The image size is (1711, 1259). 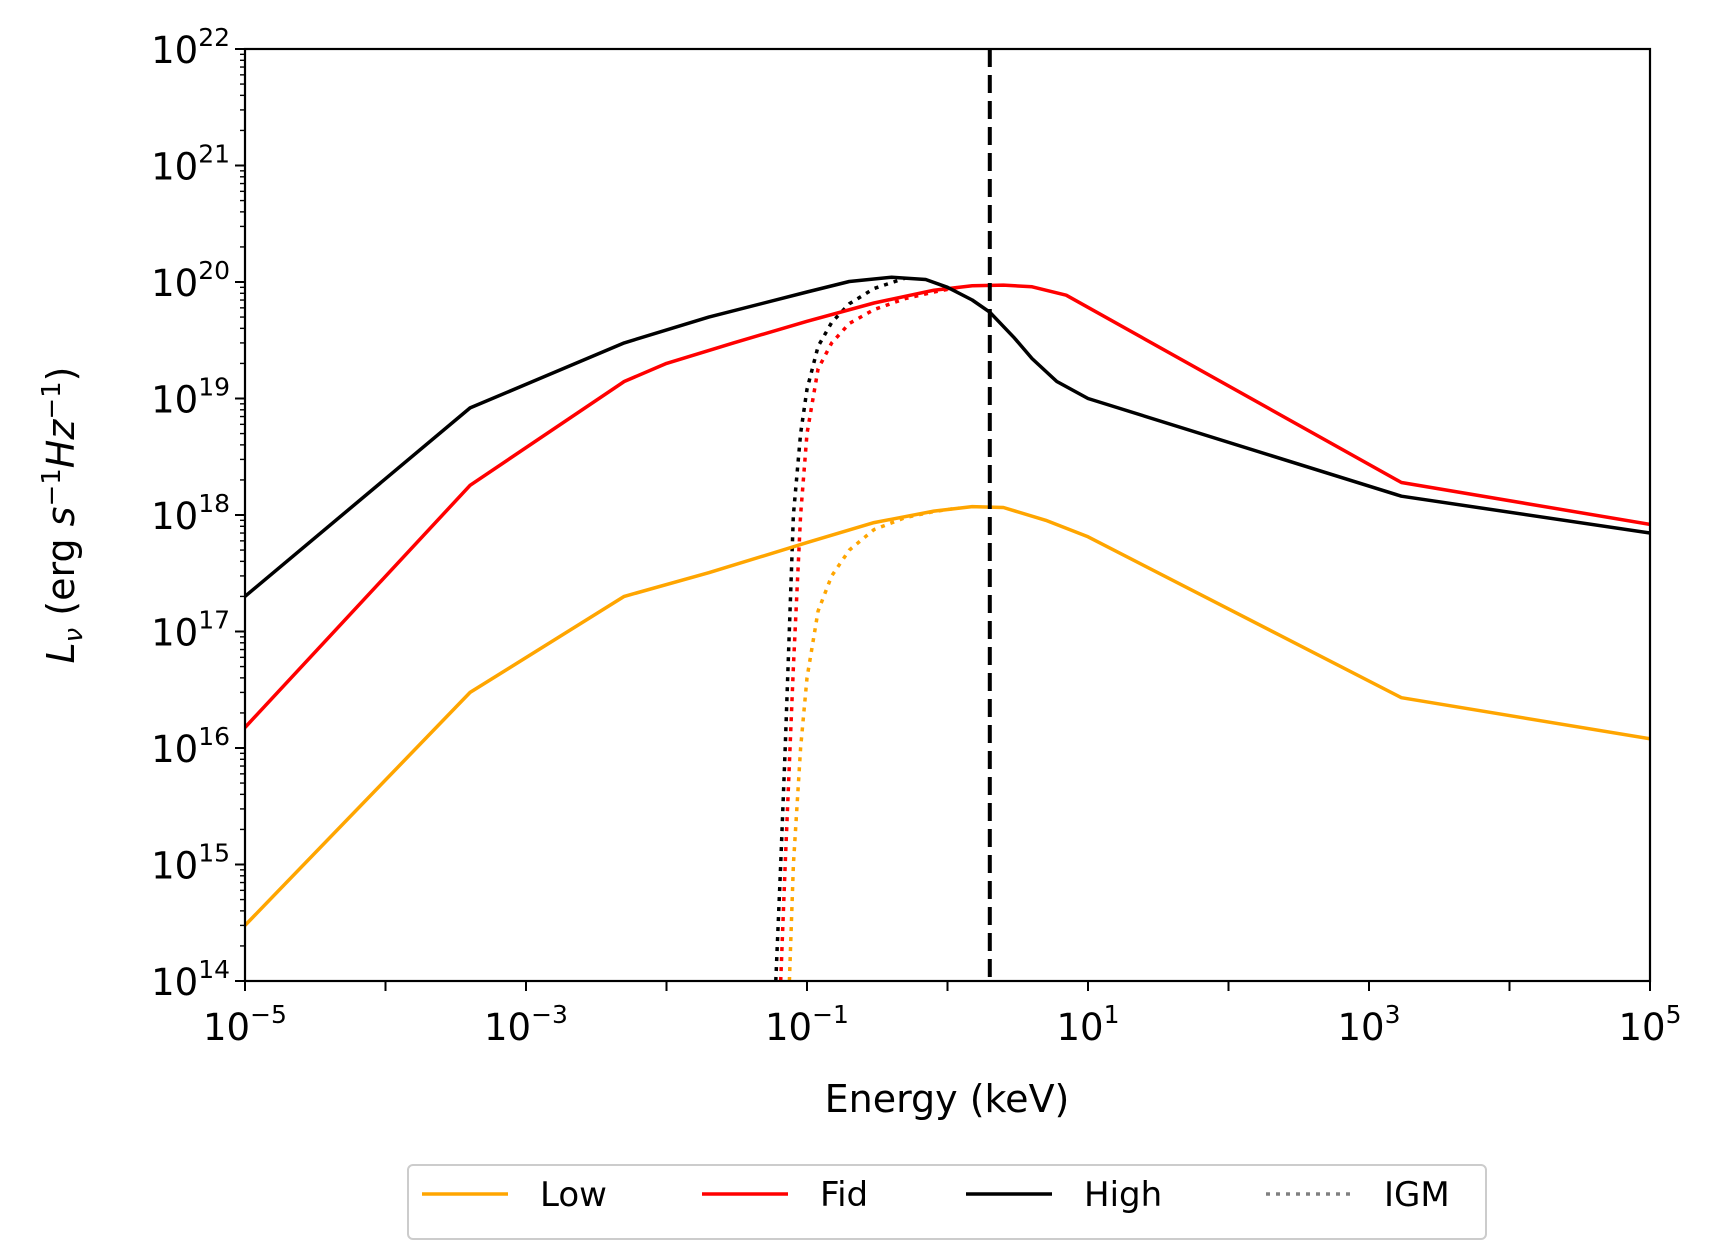 What do you see at coordinates (61, 576) in the screenshot?
I see `y-label-prefix: (erg` at bounding box center [61, 576].